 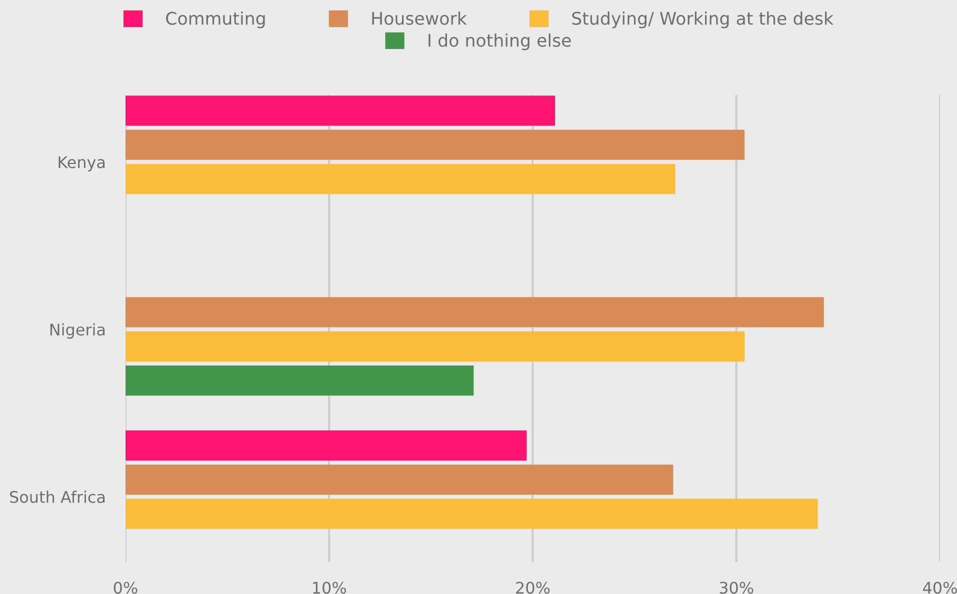 What do you see at coordinates (703, 19) in the screenshot?
I see `legend-label: Studying/ Working at the desk` at bounding box center [703, 19].